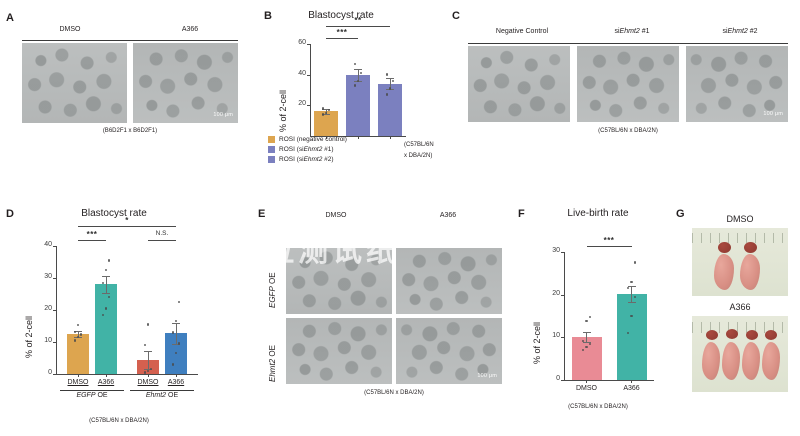 The width and height of the screenshot is (800, 436). Describe the element at coordinates (336, 215) in the screenshot. I see `panel-e-col-dmso: DMSO` at that location.